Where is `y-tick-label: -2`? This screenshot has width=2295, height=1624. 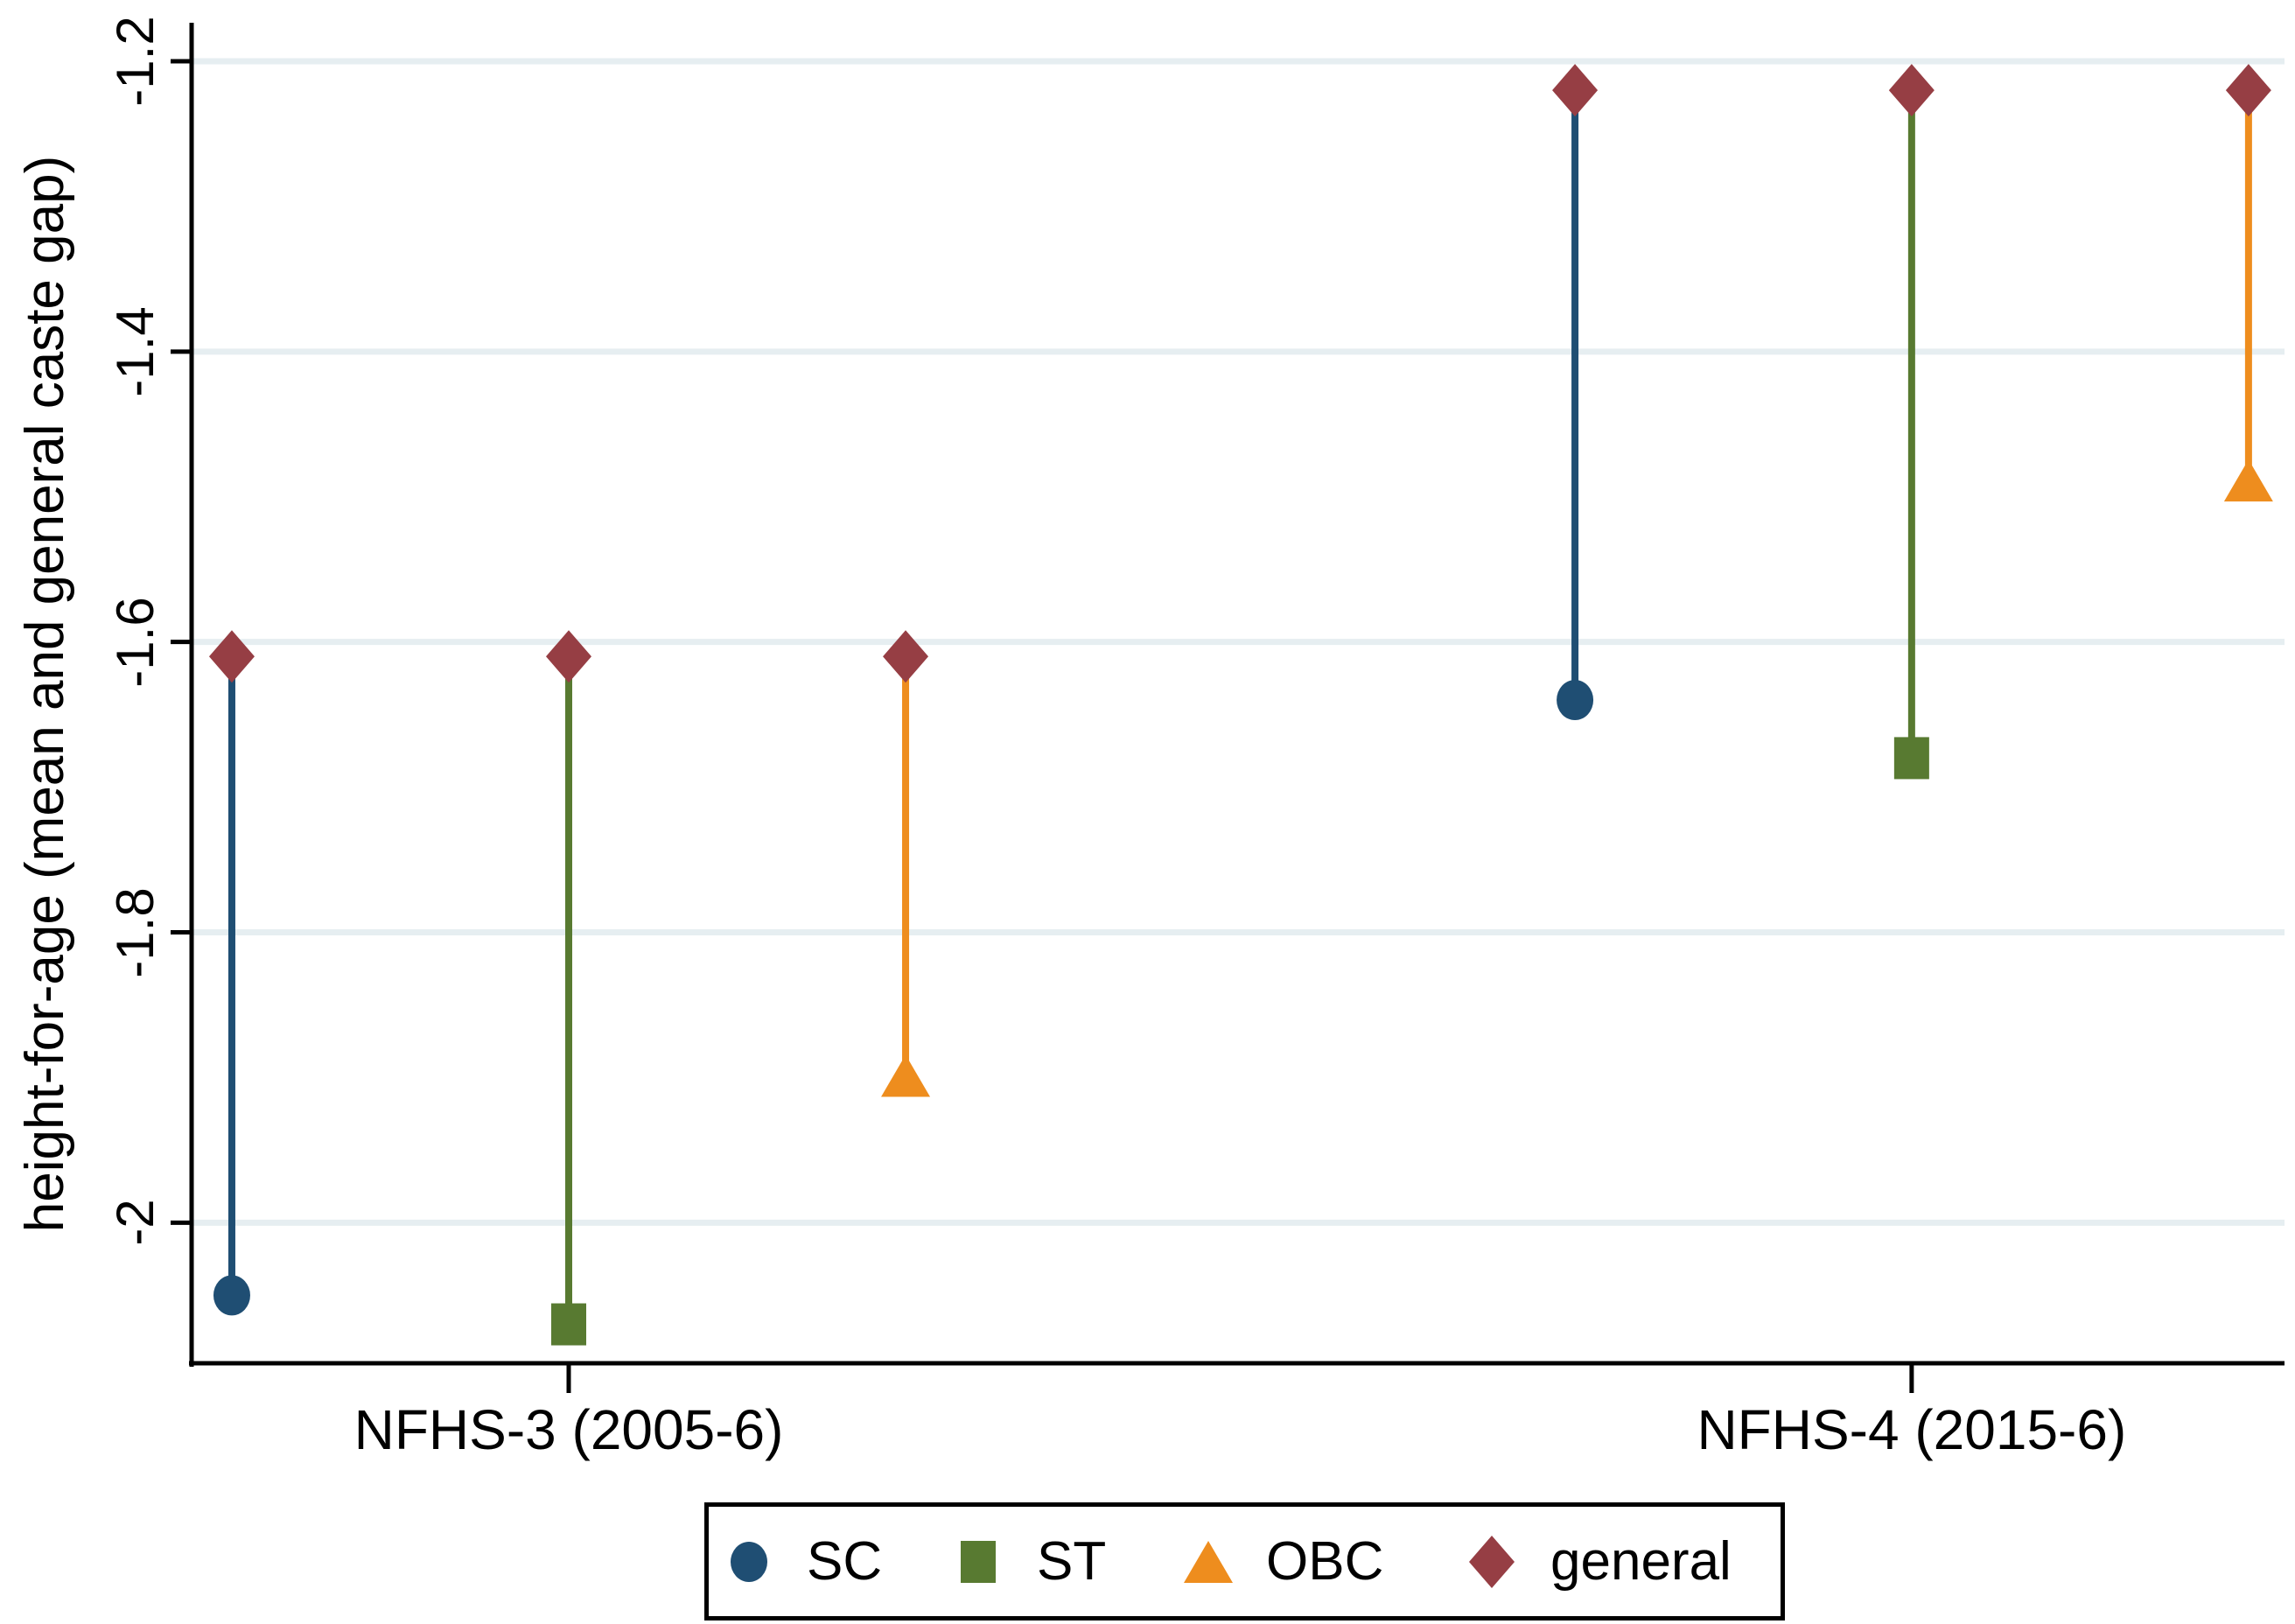 y-tick-label: -2 is located at coordinates (135, 1223).